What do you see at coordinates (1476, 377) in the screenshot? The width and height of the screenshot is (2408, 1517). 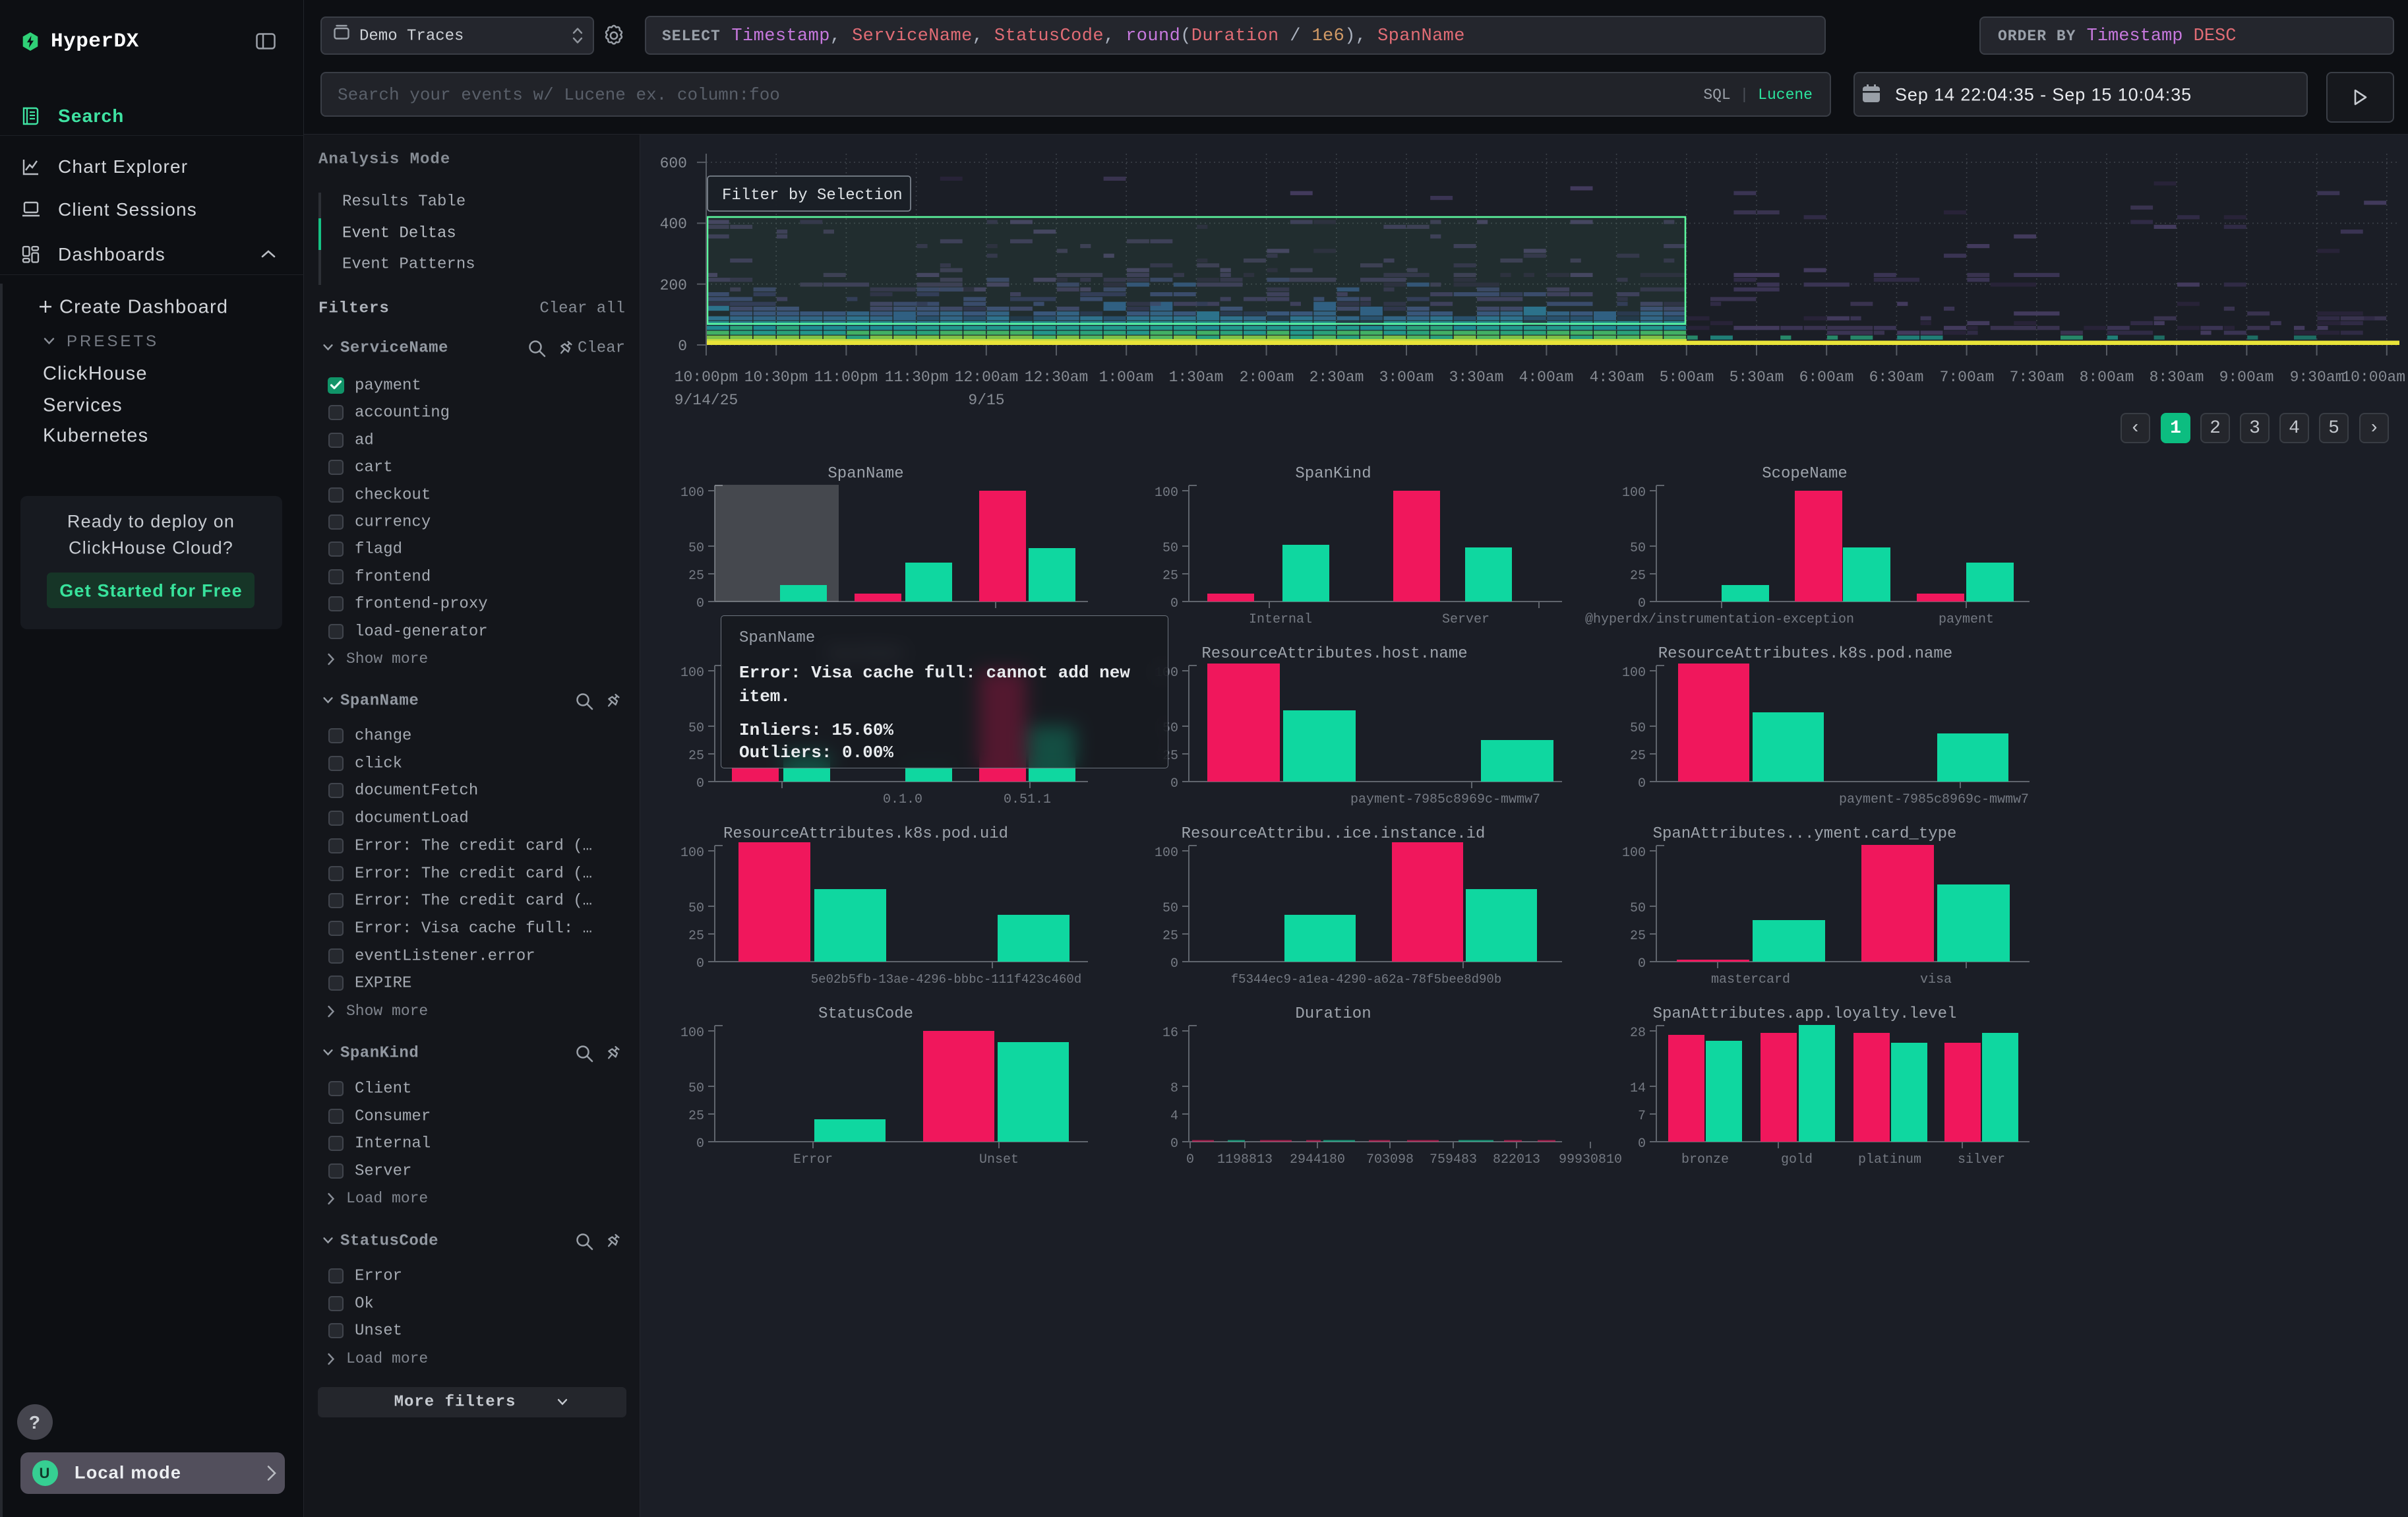 I see `svg-text: 3:30am` at bounding box center [1476, 377].